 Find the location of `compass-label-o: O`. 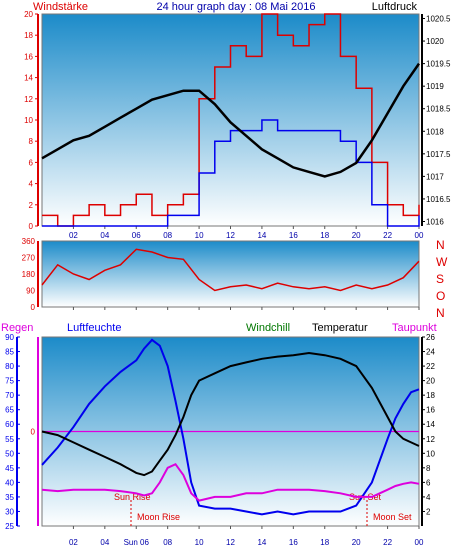

compass-label-o: O is located at coordinates (440, 296).